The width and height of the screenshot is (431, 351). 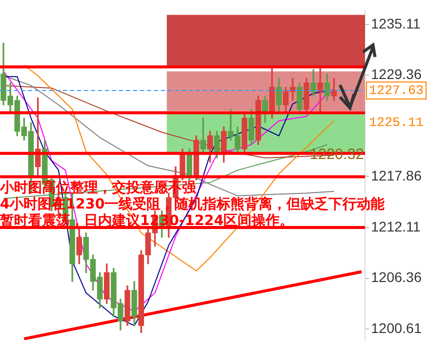 I want to click on y-tick-label: 1217.86, so click(x=396, y=176).